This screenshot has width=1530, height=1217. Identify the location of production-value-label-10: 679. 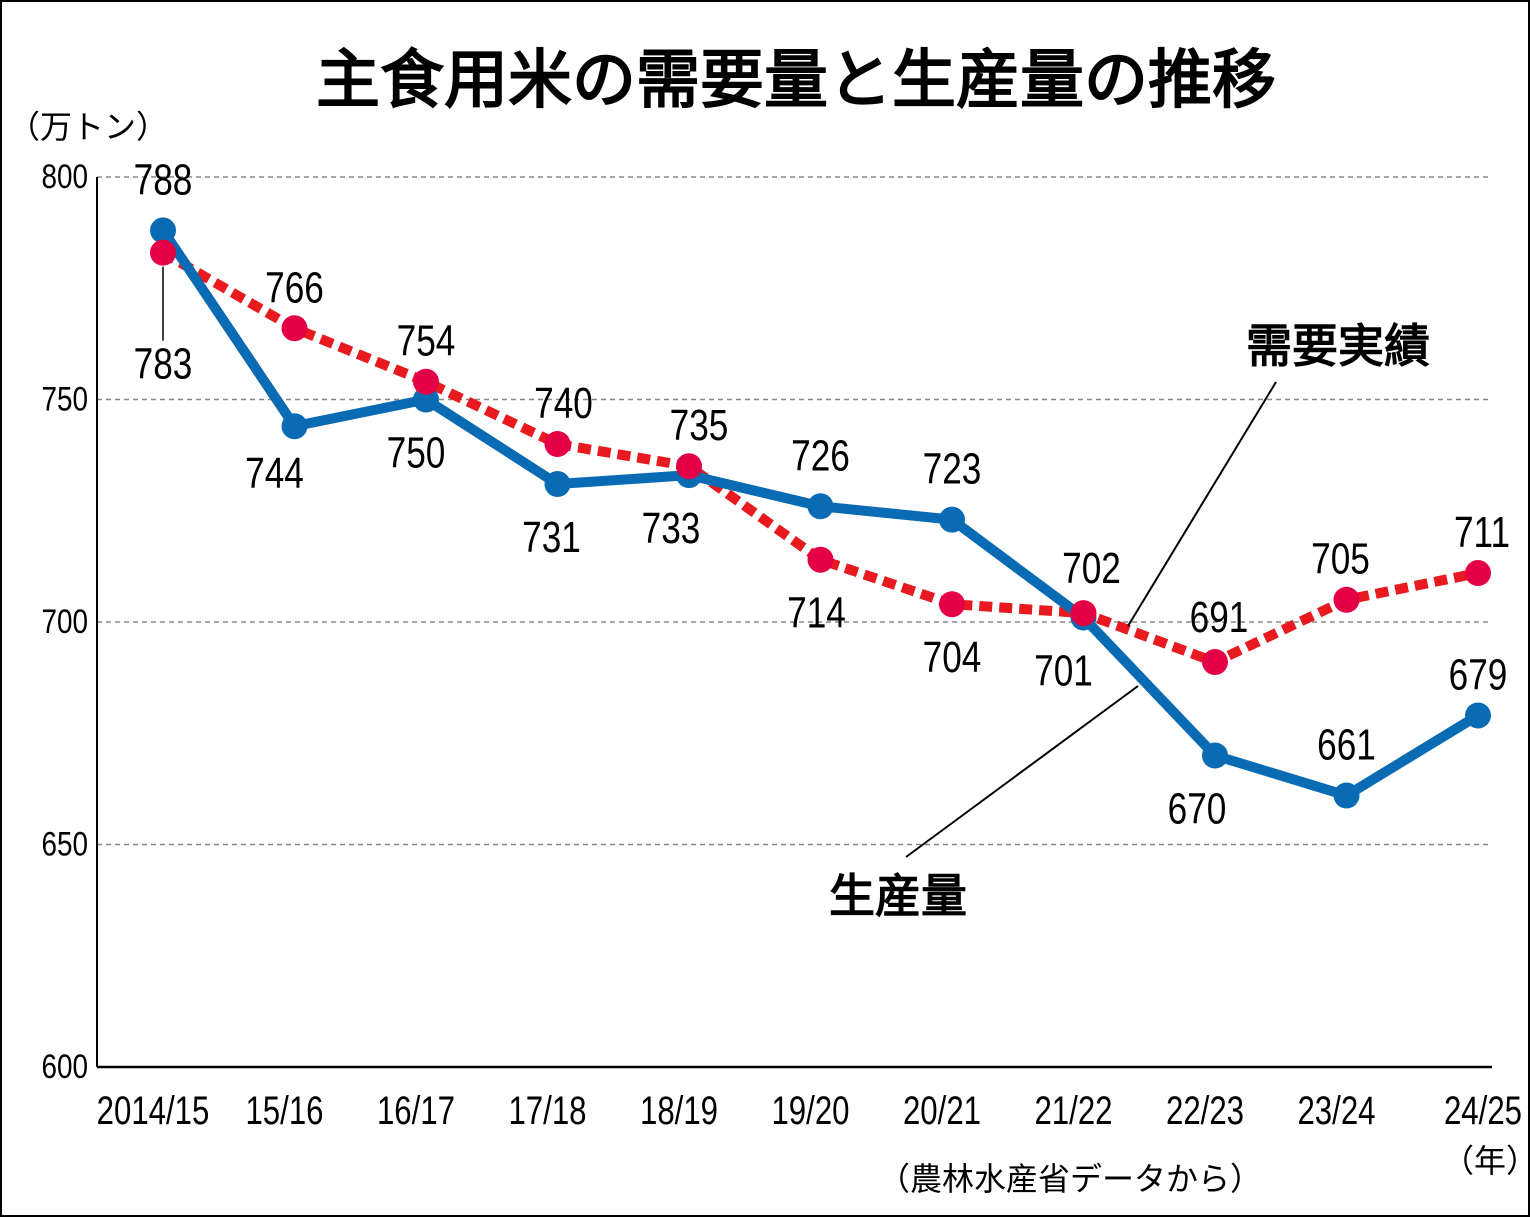
(1478, 675).